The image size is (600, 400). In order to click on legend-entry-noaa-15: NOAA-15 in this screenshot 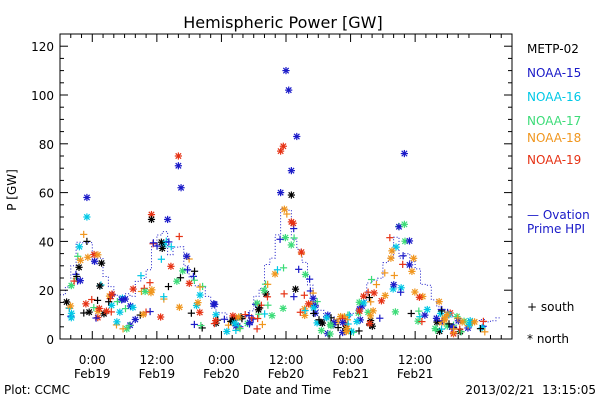, I will do `click(554, 73)`.